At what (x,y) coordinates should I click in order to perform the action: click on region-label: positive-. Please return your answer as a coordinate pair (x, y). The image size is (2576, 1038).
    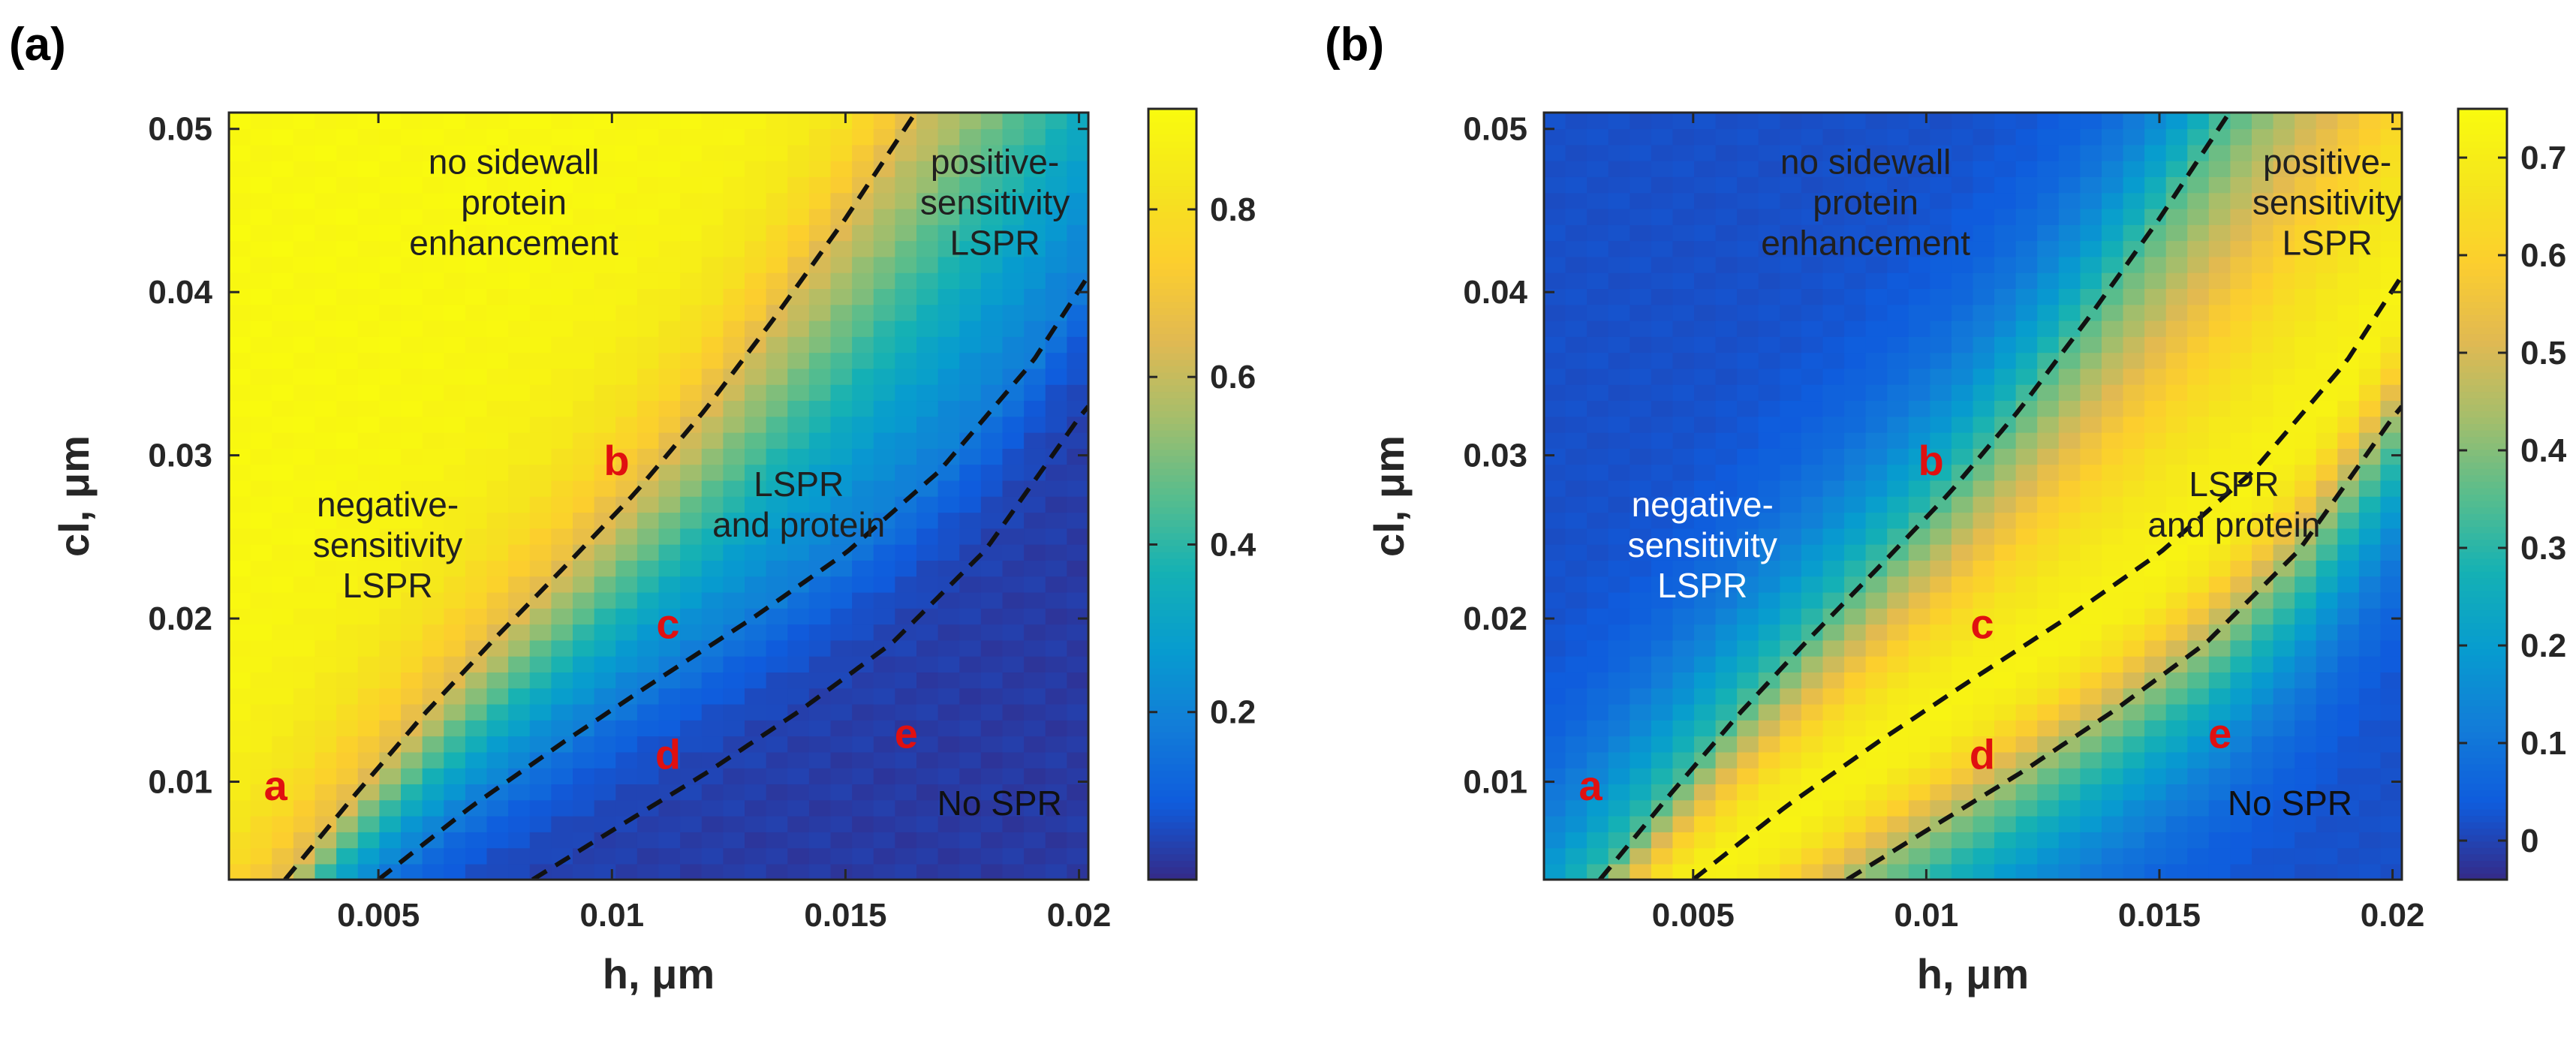
    Looking at the image, I should click on (2327, 162).